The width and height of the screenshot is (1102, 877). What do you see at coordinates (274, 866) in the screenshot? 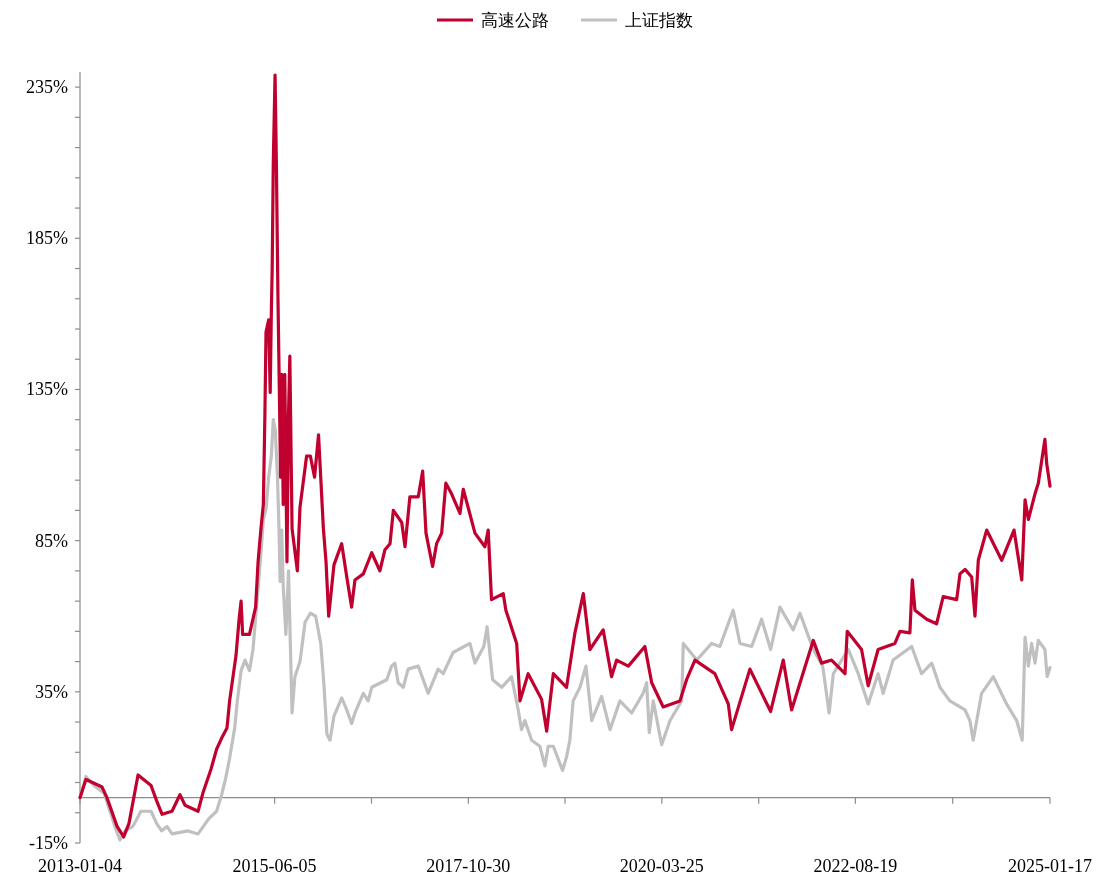
I see `x-tick-label: 2015-06-05` at bounding box center [274, 866].